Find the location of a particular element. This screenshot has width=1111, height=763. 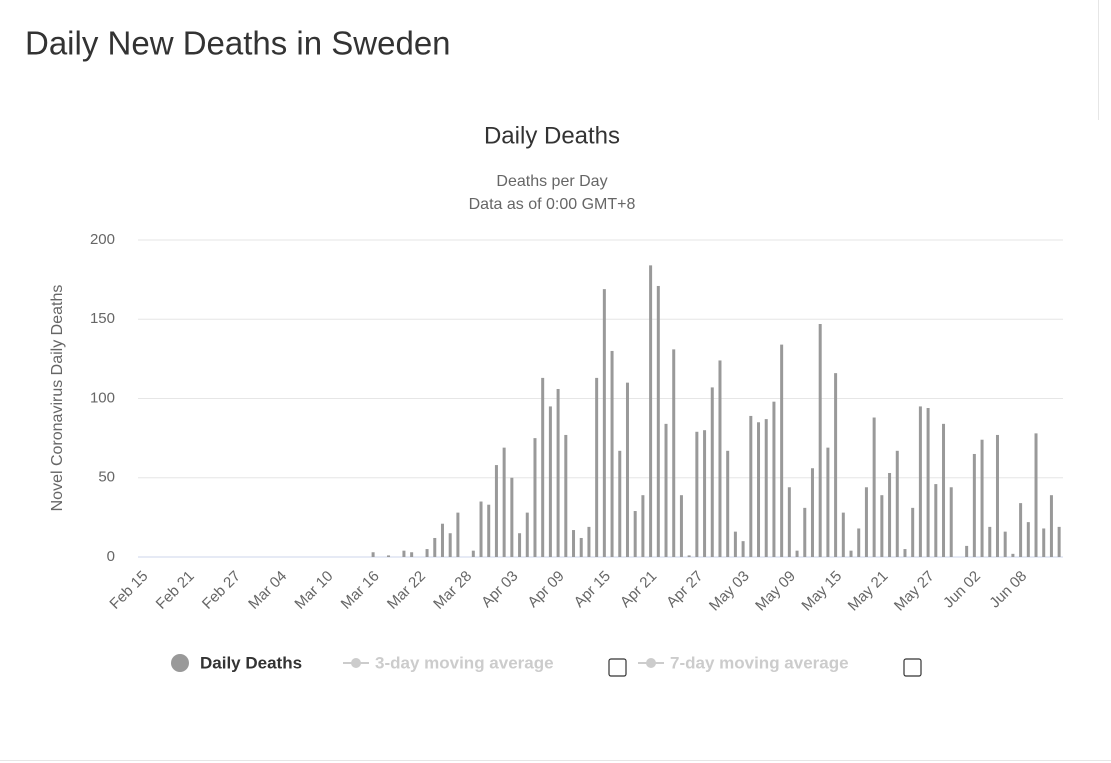

x-tick-label: Mar 16 is located at coordinates (360, 590).